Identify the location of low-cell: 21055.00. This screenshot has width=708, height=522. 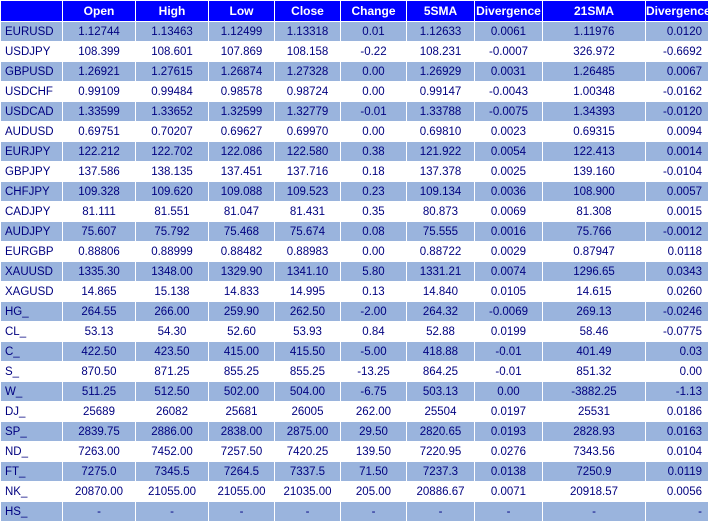
(242, 492).